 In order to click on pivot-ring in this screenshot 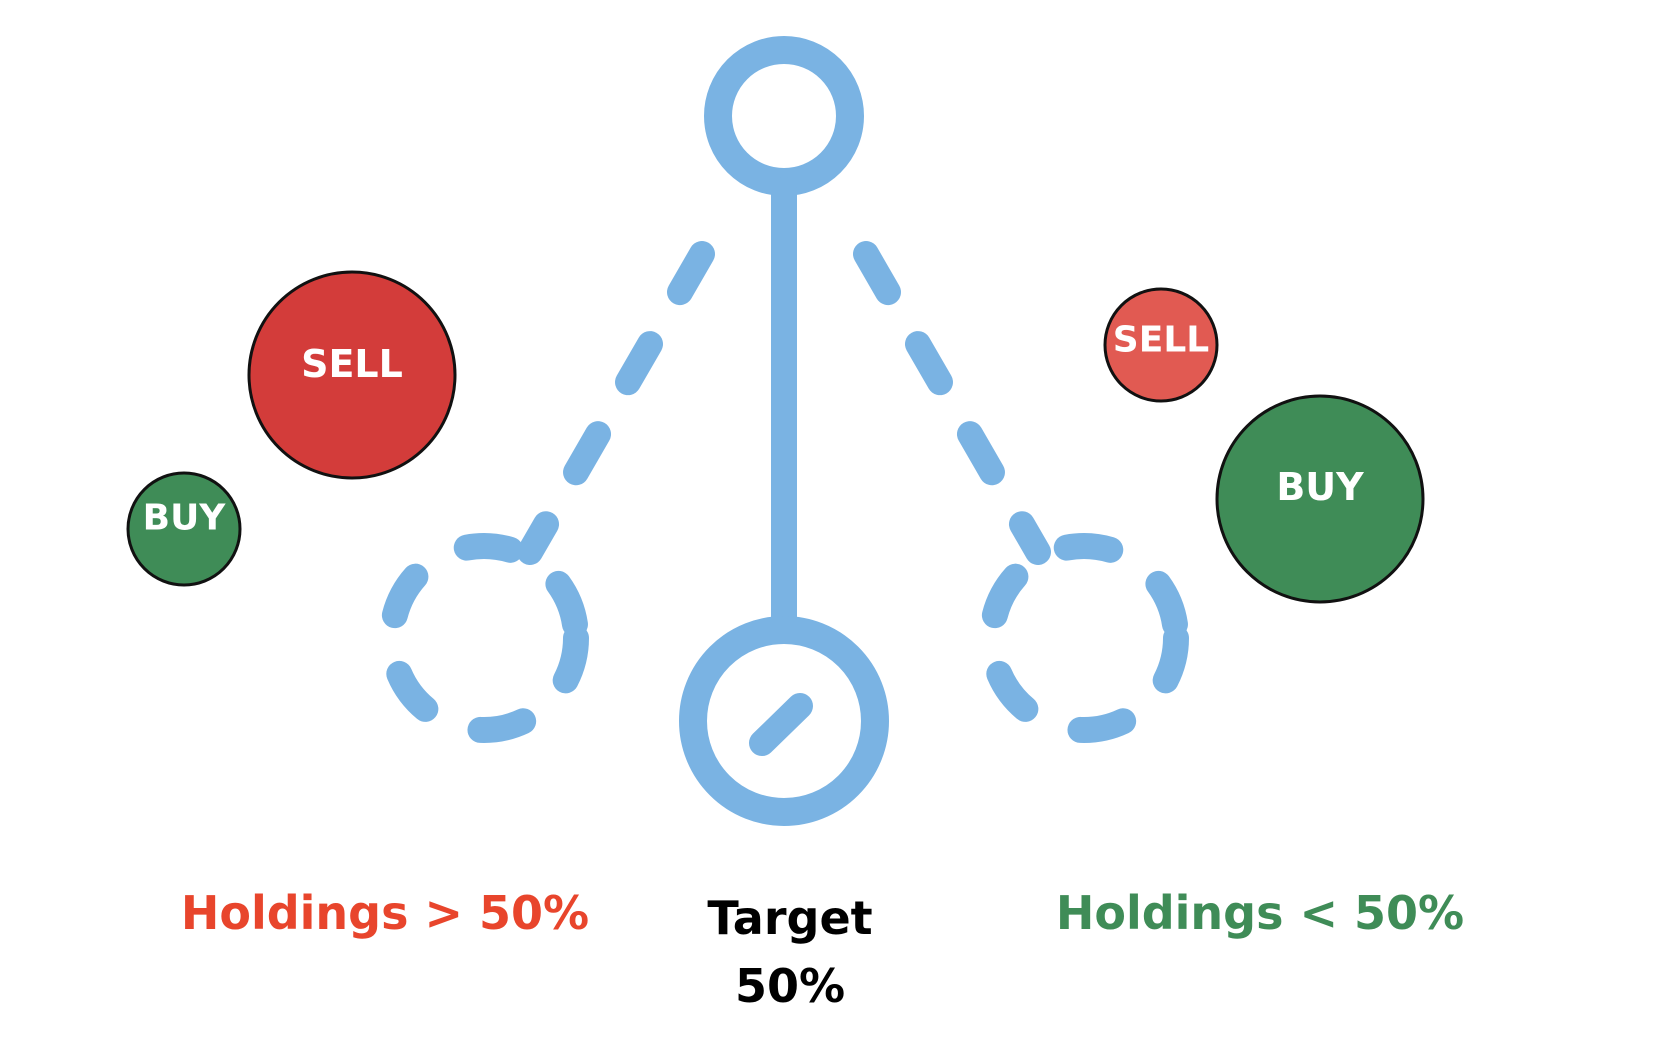, I will do `click(784, 116)`.